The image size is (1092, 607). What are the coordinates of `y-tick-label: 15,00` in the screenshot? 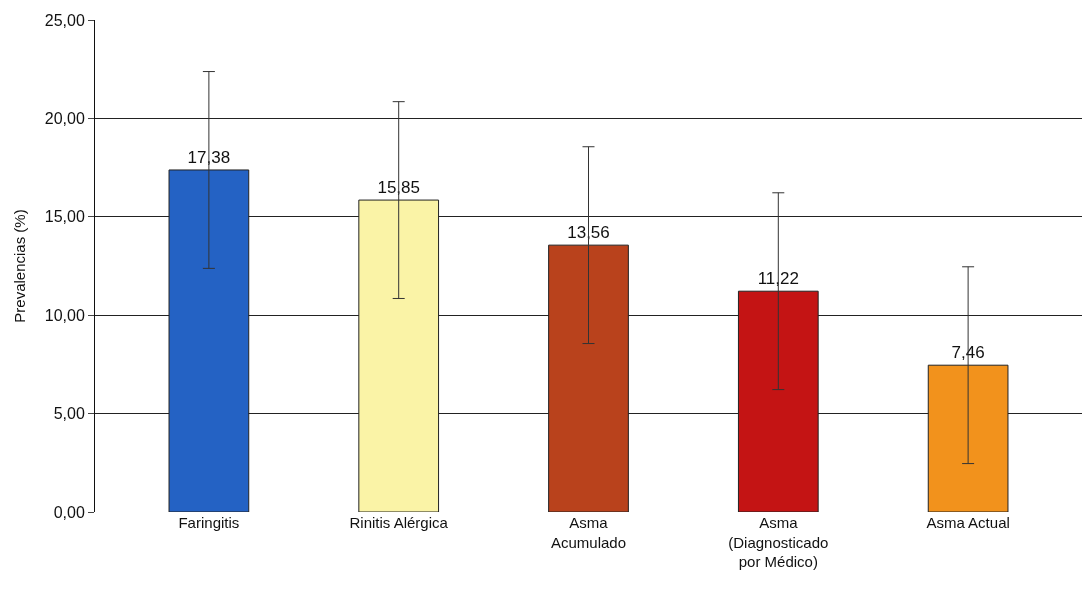 It's located at (64, 217).